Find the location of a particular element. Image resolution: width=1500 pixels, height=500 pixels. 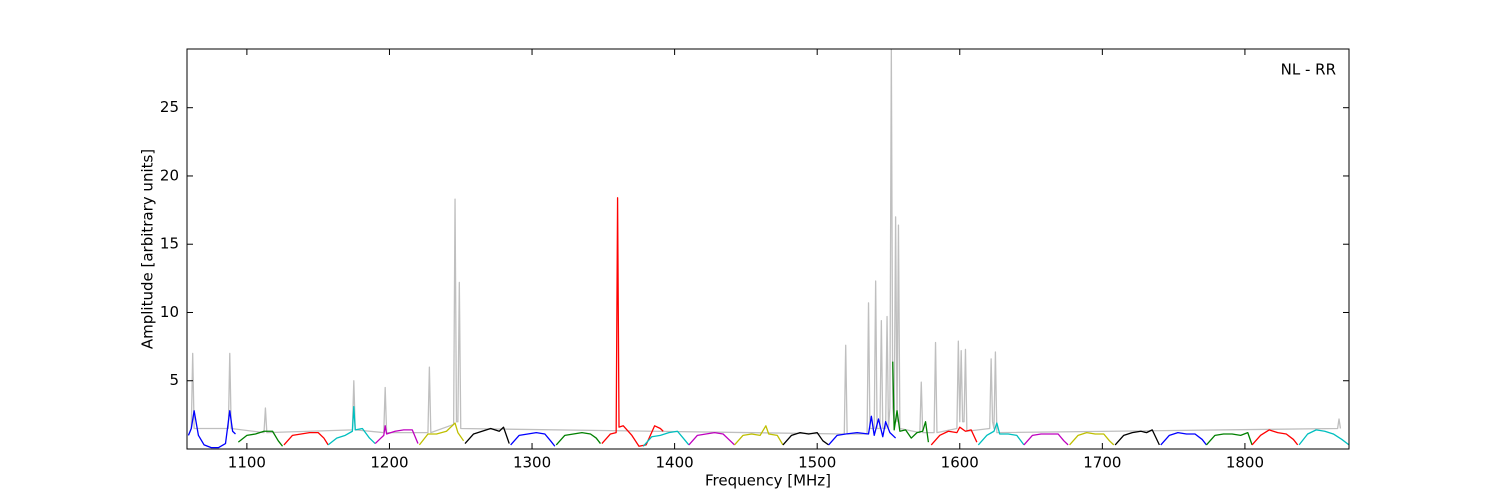

x-tick-label: 1300 is located at coordinates (532, 463).